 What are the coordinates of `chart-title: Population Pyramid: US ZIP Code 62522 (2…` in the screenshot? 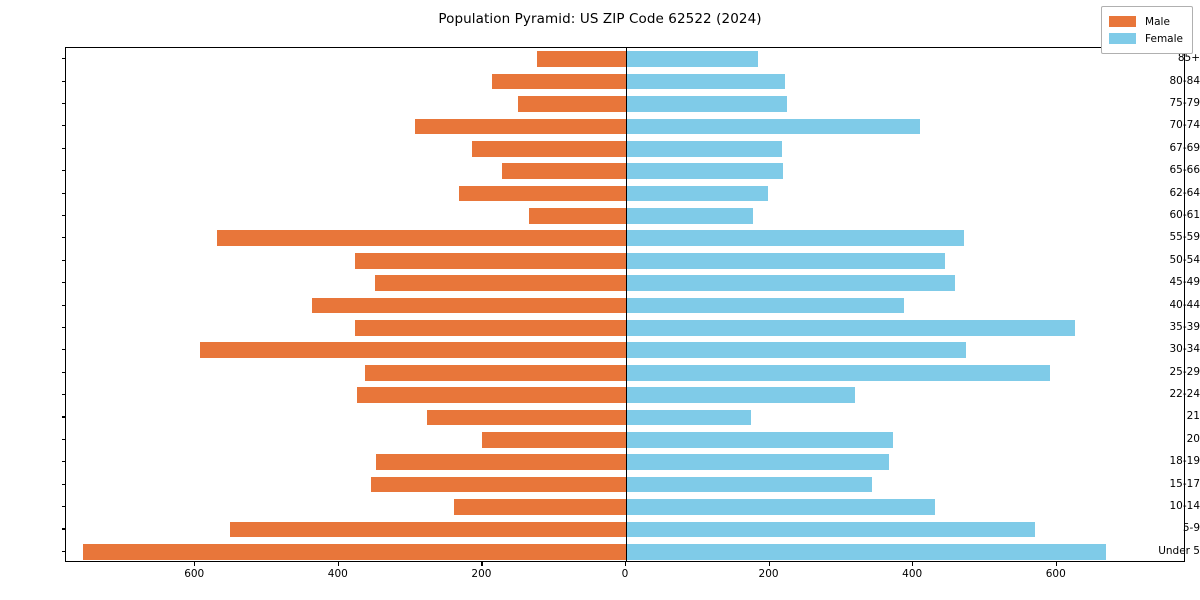 It's located at (600, 19).